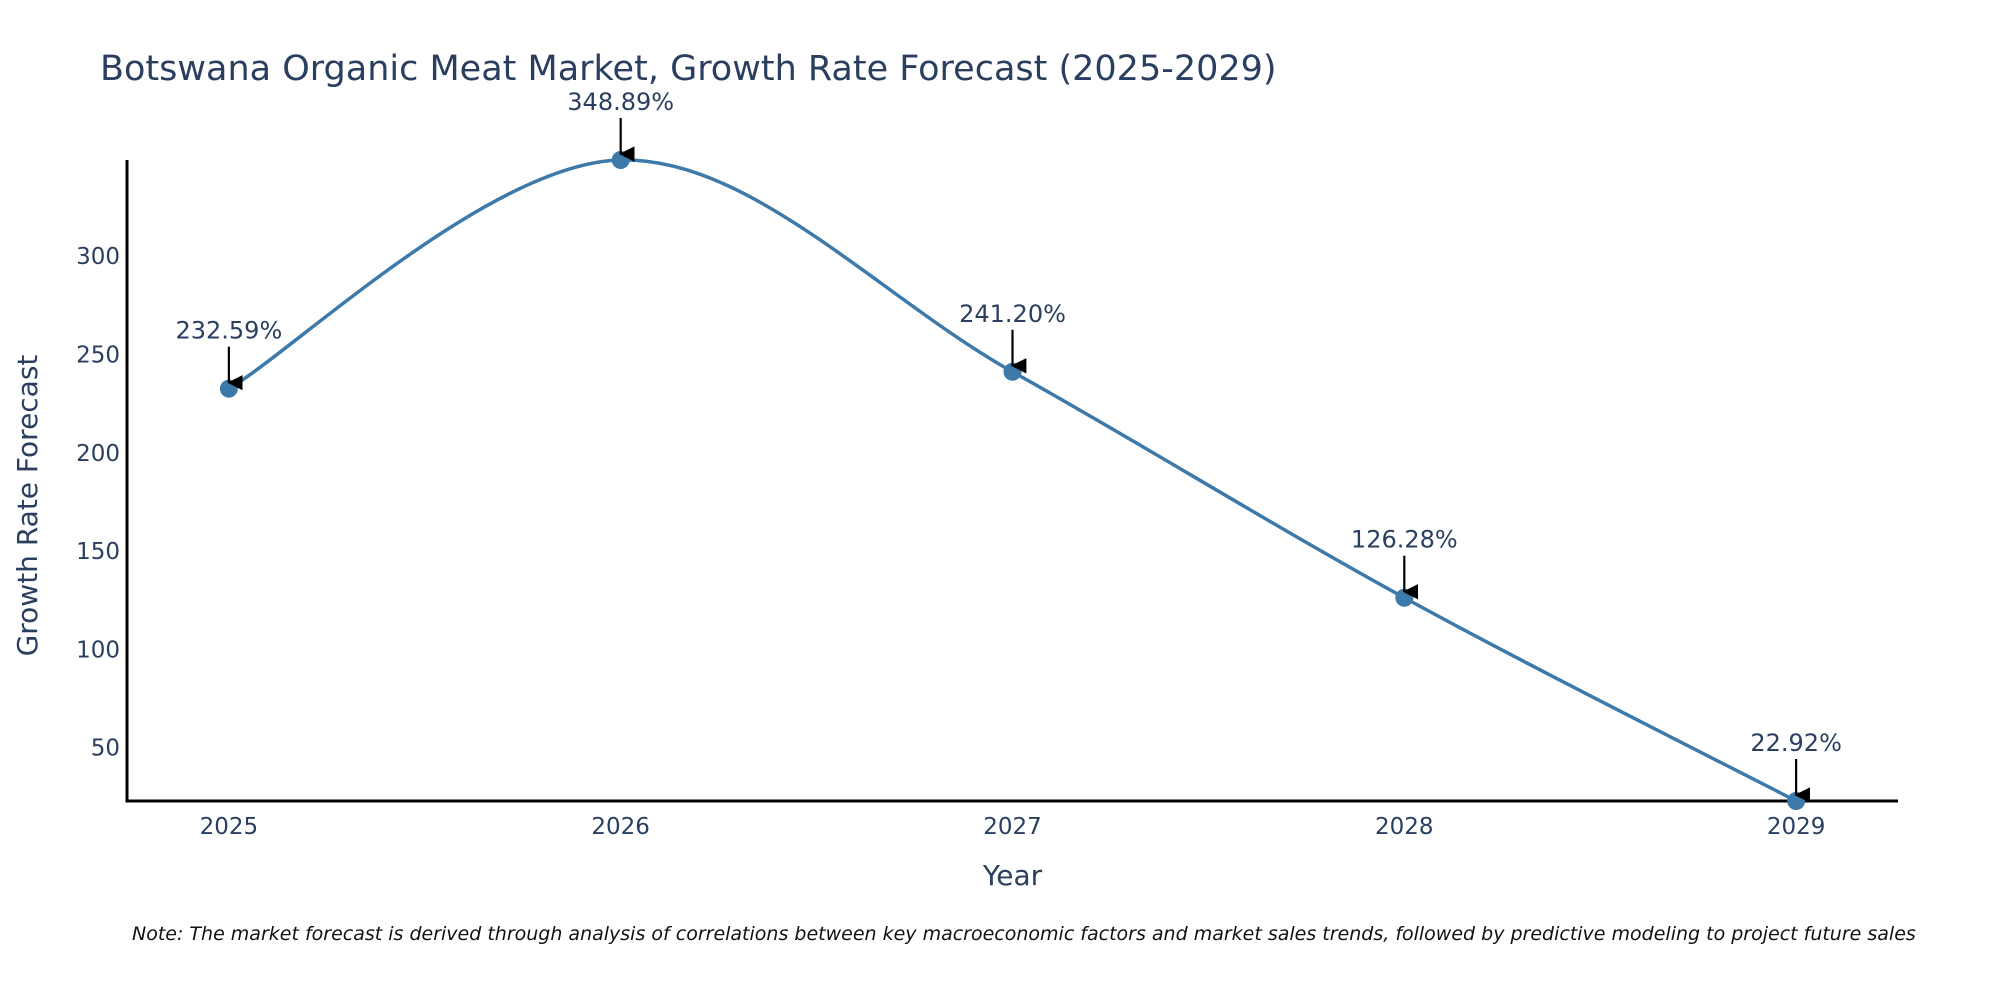  I want to click on x-tick-label: 2027, so click(1012, 827).